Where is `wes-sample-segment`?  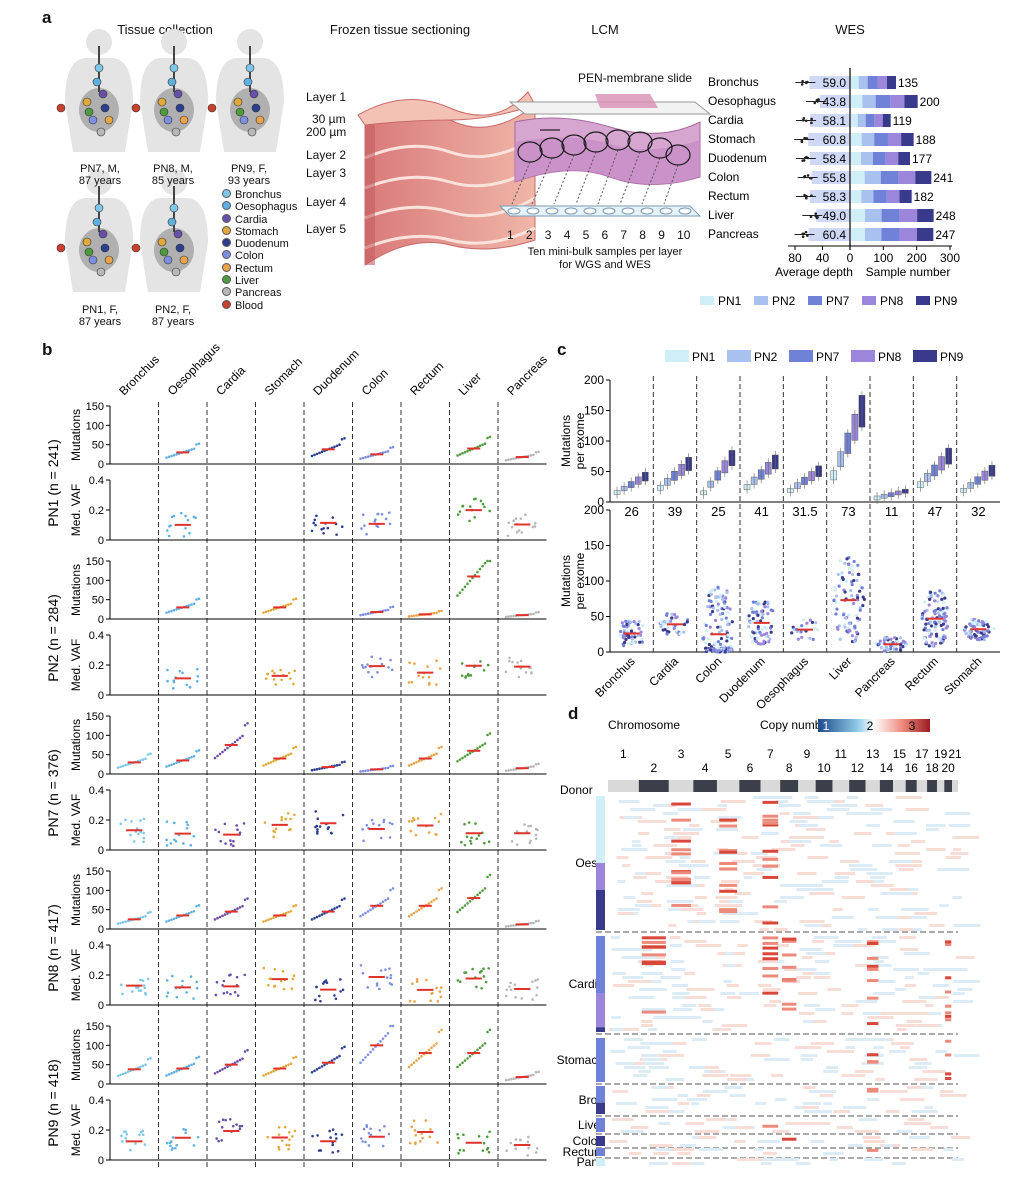
wes-sample-segment is located at coordinates (883, 101).